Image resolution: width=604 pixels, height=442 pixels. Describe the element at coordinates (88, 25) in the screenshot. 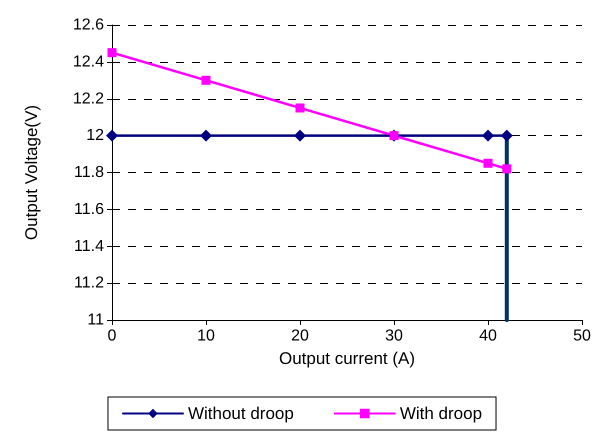

I see `y-tick-label: 12.6` at that location.